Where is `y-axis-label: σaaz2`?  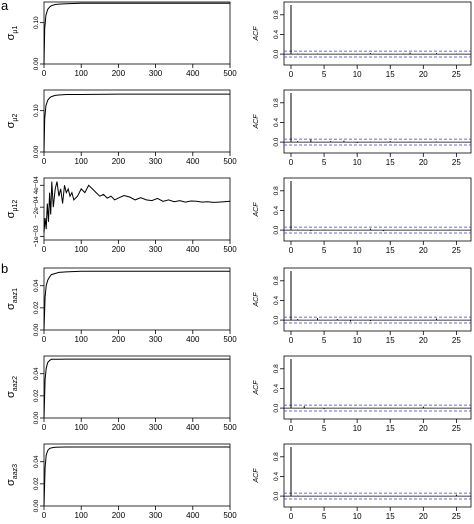 y-axis-label: σaaz2 is located at coordinates (12, 387).